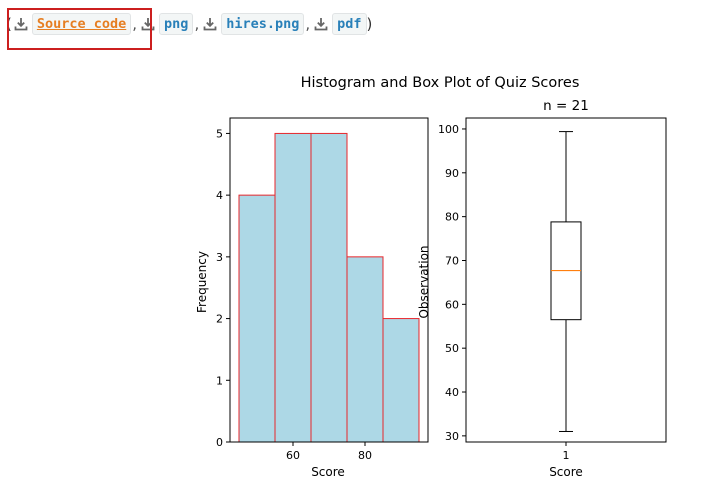 This screenshot has height=501, width=713. Describe the element at coordinates (369, 24) in the screenshot. I see `close-paren: )` at that location.